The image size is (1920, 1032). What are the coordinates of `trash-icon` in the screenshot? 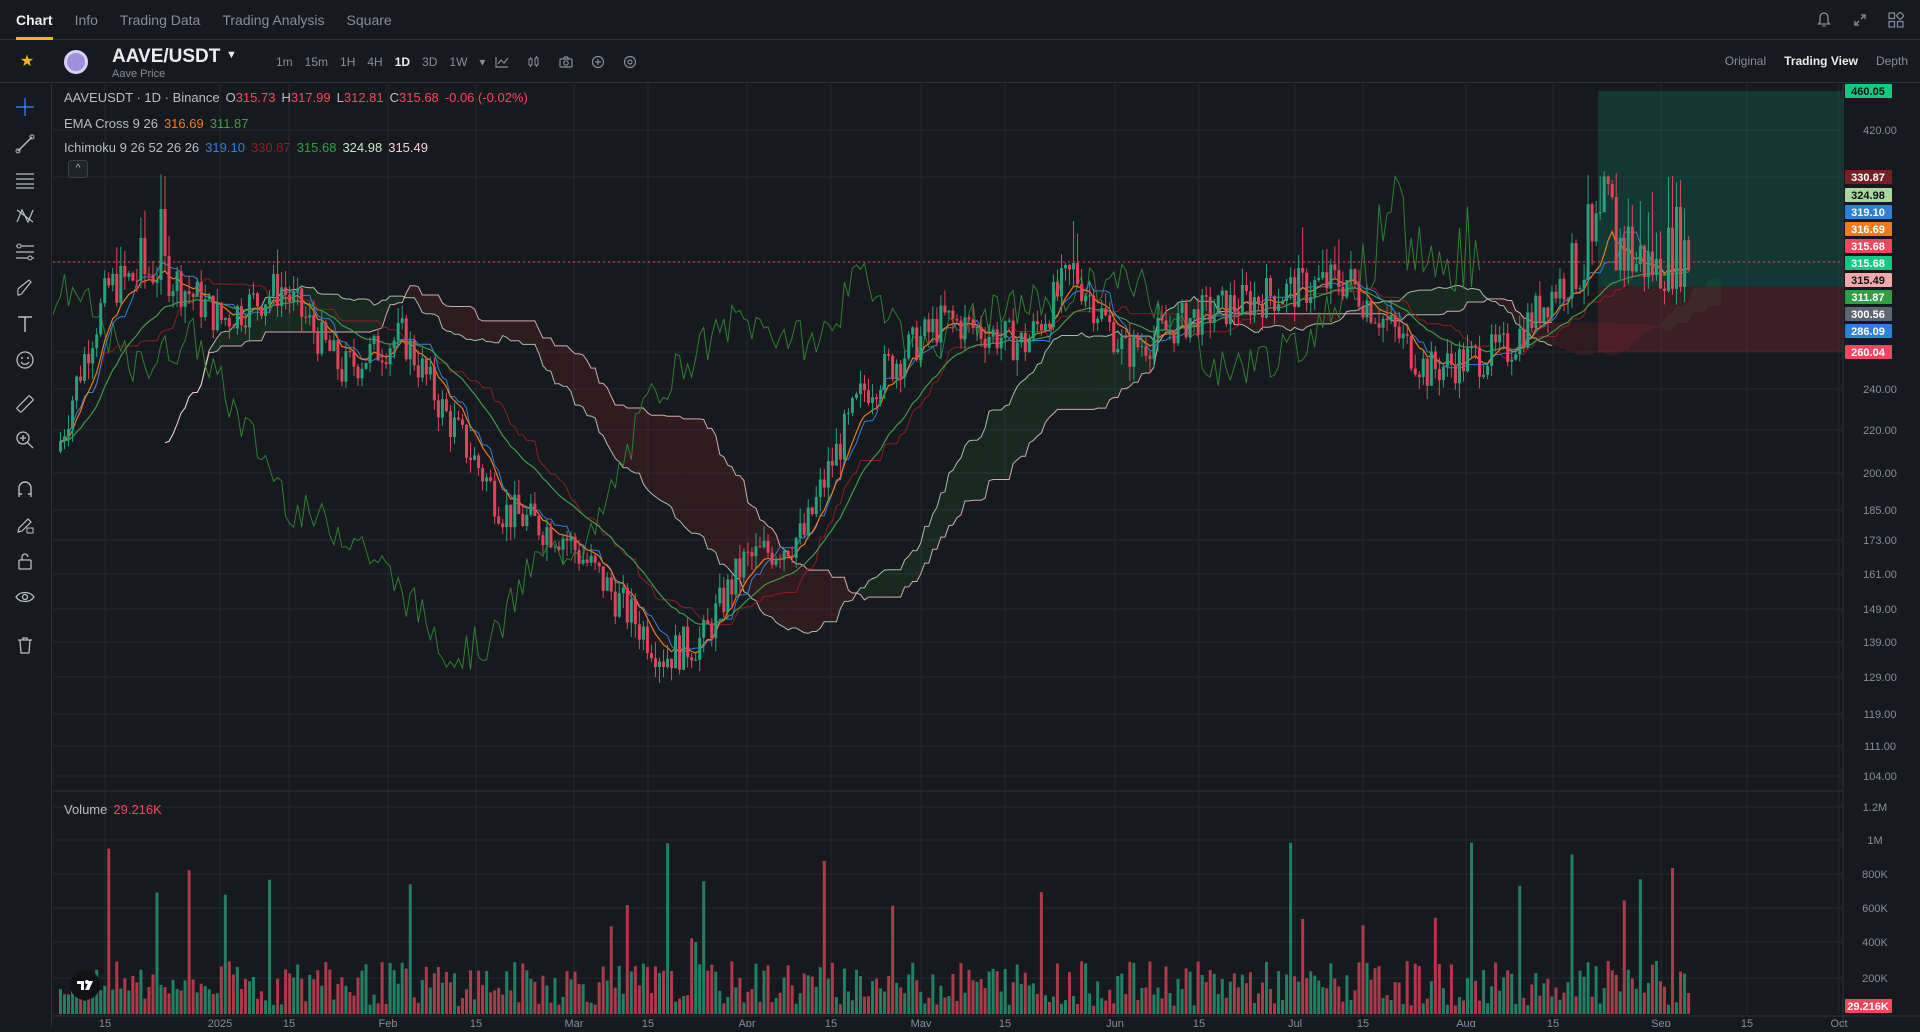 It's located at (25, 645).